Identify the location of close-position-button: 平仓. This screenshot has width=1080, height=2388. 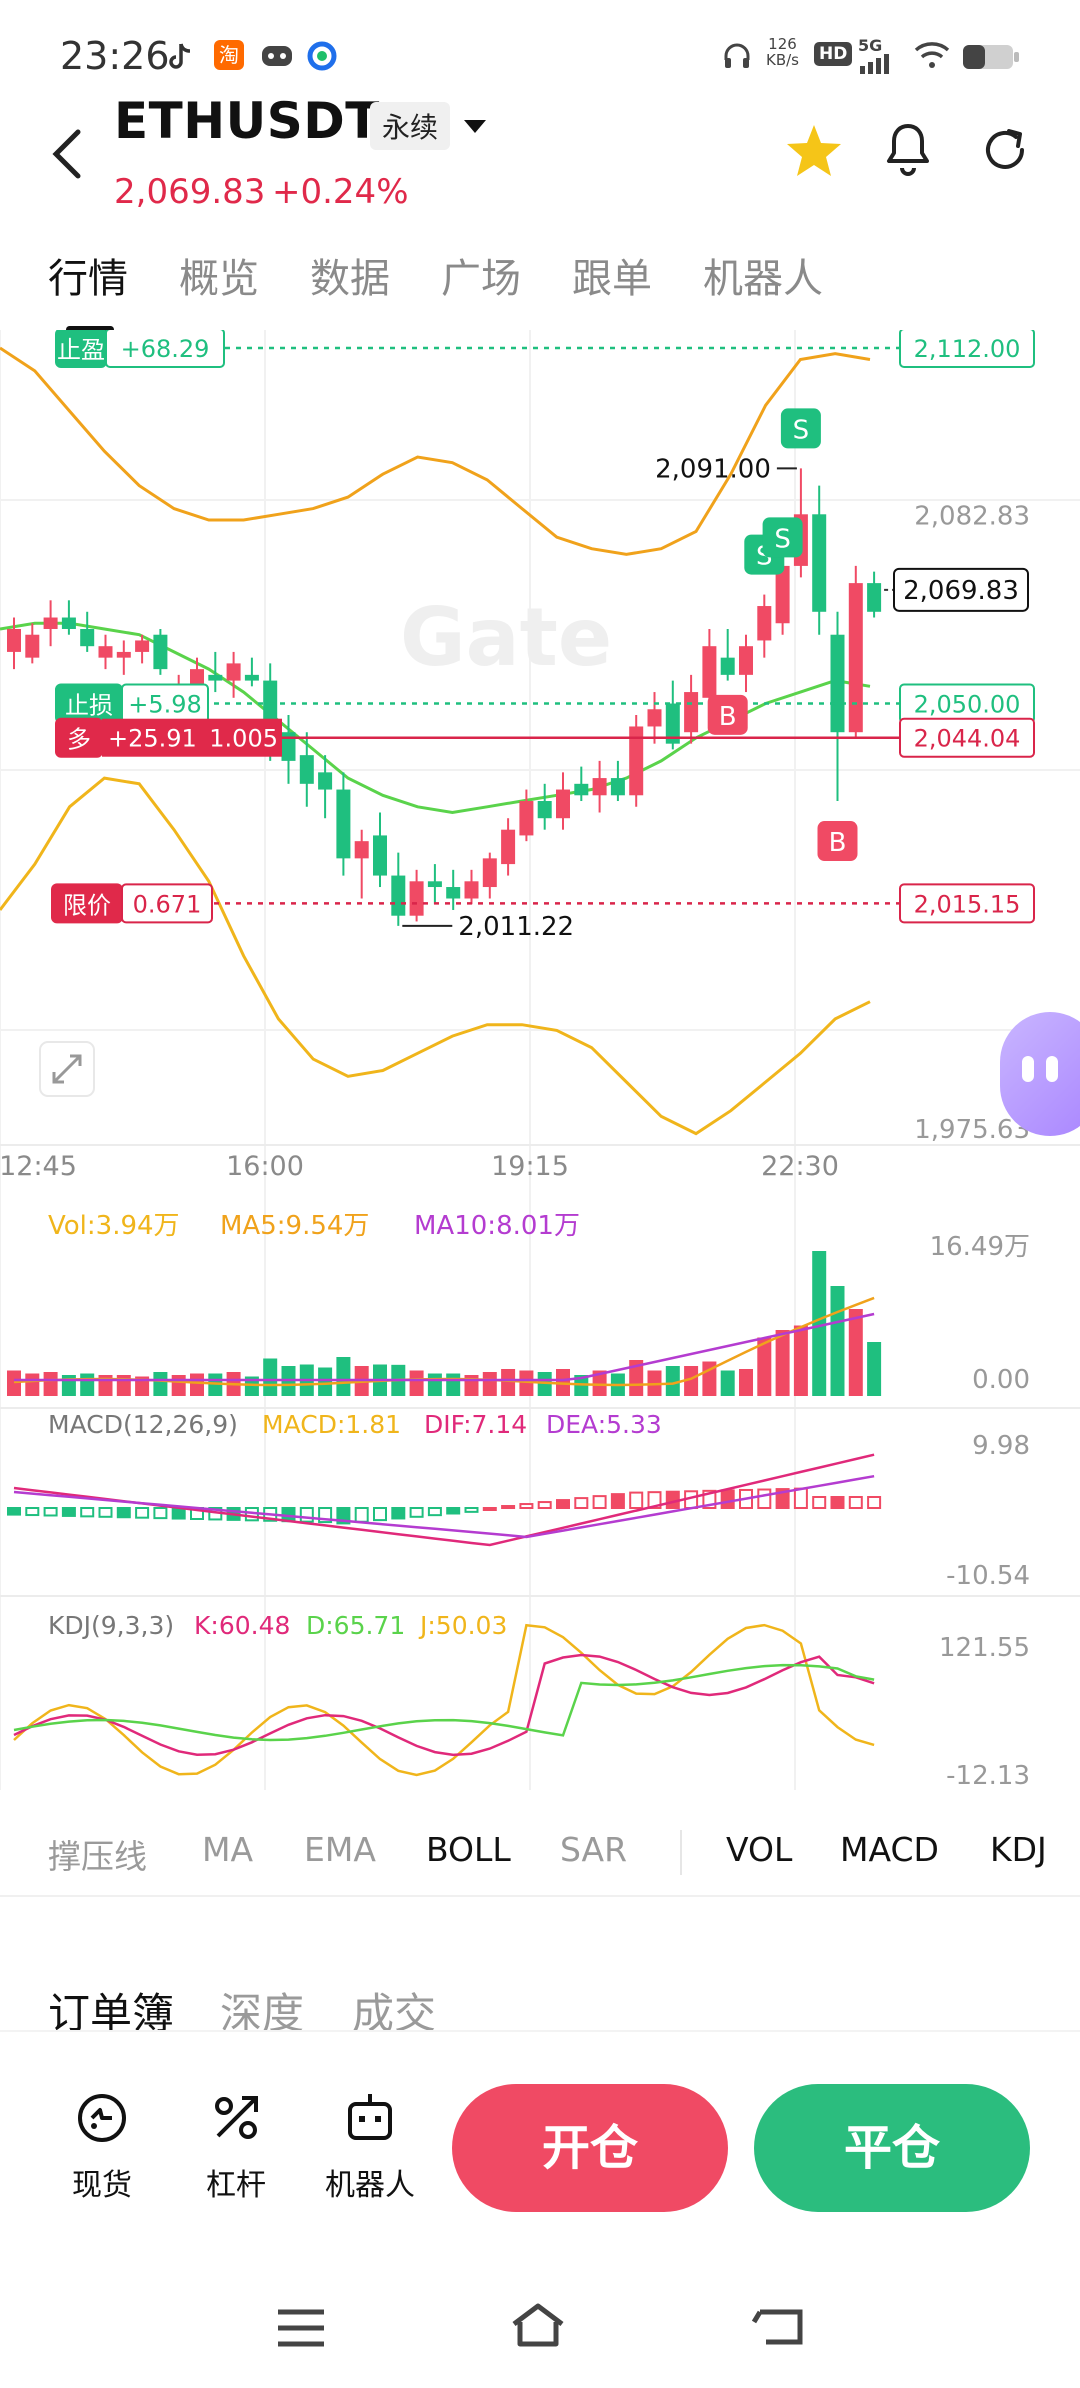
(892, 2148).